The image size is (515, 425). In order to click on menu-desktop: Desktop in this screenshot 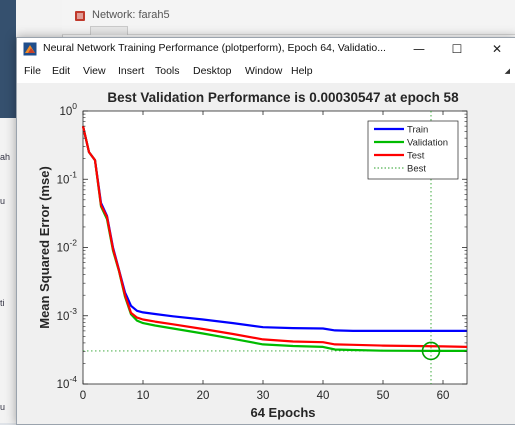, I will do `click(212, 71)`.